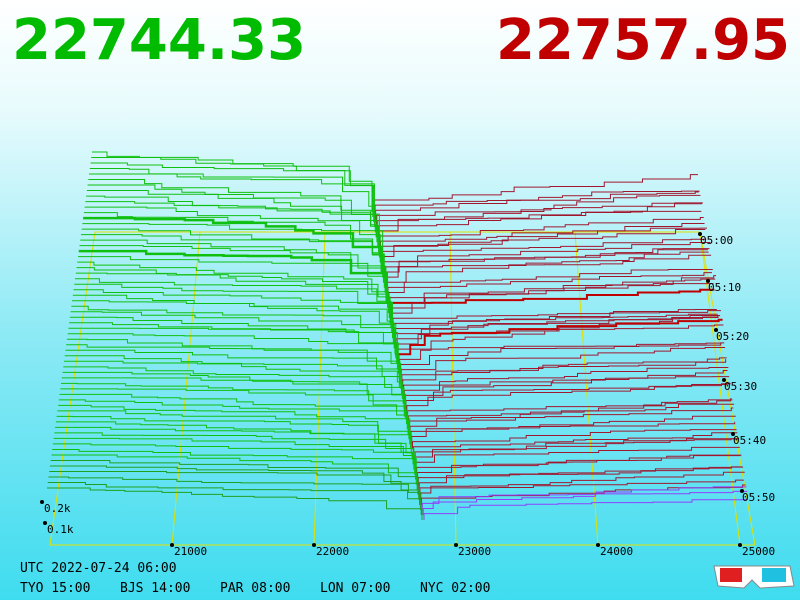  I want to click on 3d-glasses, so click(754, 577).